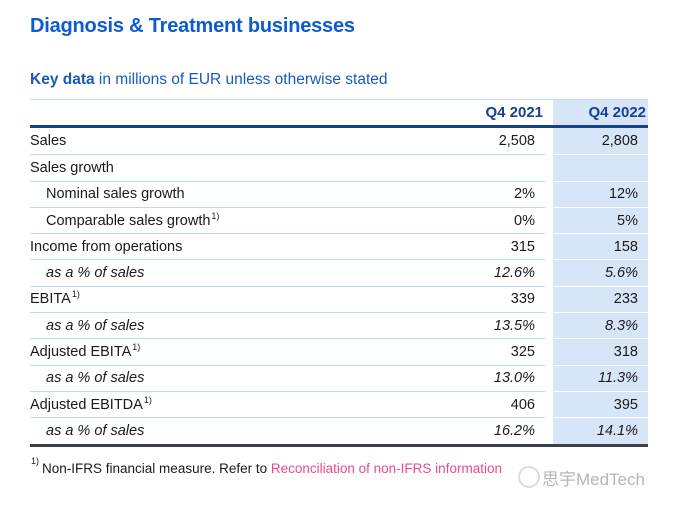 The image size is (681, 507). I want to click on reconciliation-link: Reconciliation of non-IFRS information, so click(386, 468).